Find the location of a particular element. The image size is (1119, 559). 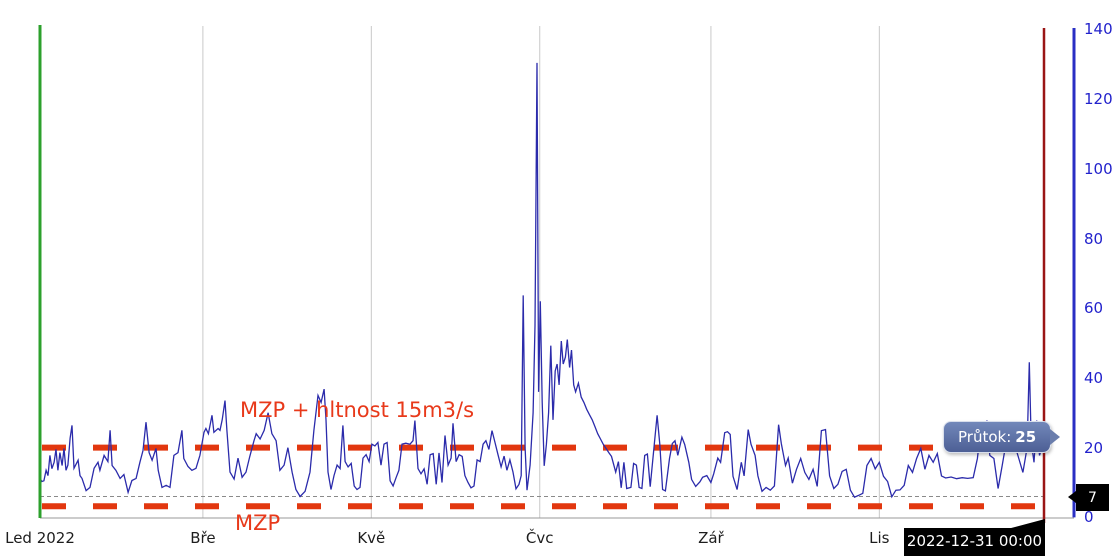

x-tick-Bře: Bře is located at coordinates (203, 538).